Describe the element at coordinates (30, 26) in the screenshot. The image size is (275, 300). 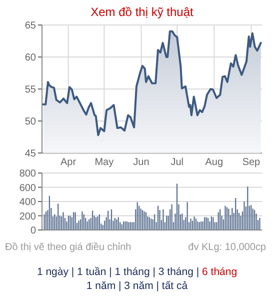
I see `y-tick-label: 65` at that location.